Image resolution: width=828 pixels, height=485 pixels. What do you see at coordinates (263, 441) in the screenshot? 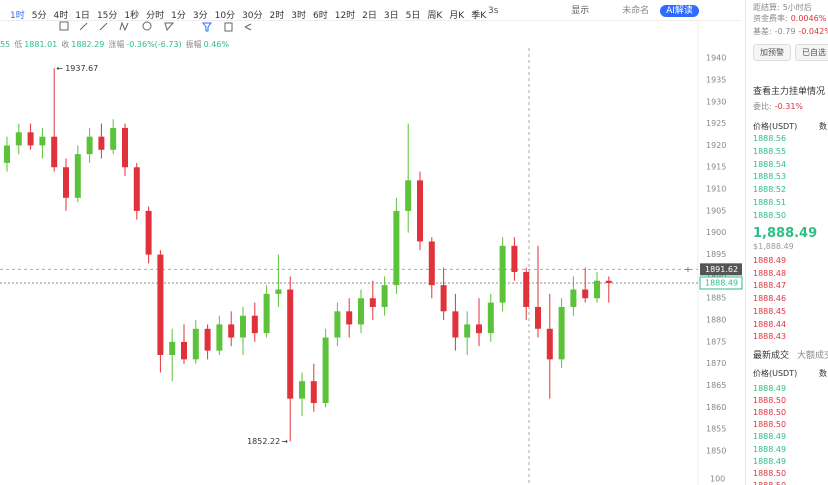
I see `low-label: 1852.22` at bounding box center [263, 441].